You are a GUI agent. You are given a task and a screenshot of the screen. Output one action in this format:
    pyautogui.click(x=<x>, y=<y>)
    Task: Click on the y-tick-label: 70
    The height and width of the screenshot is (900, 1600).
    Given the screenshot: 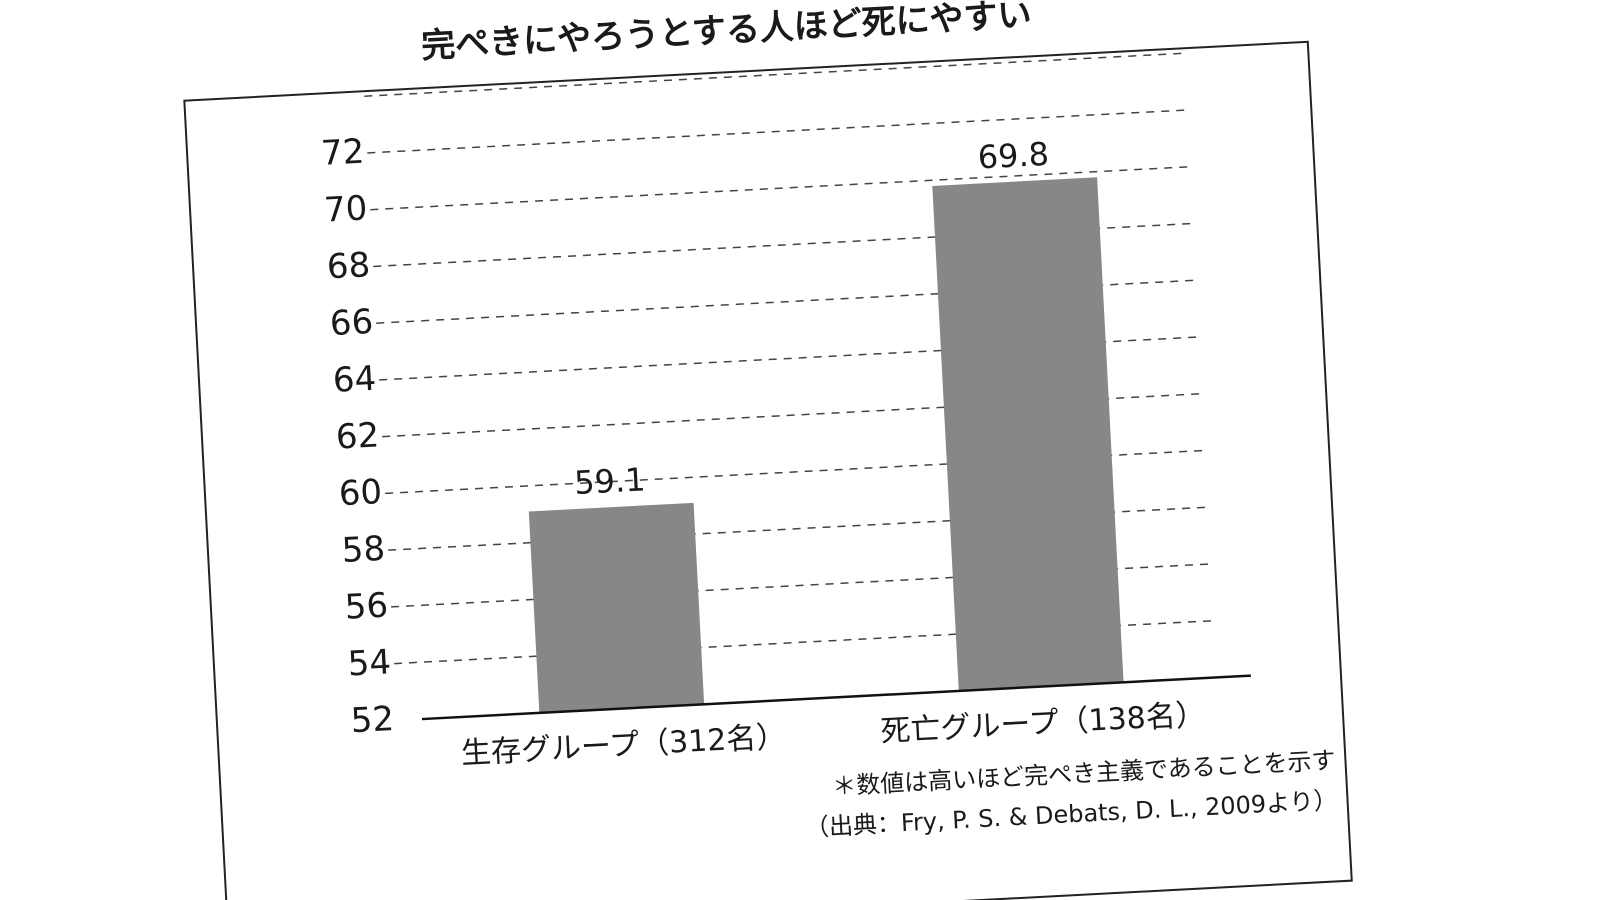 What is the action you would take?
    pyautogui.click(x=345, y=209)
    